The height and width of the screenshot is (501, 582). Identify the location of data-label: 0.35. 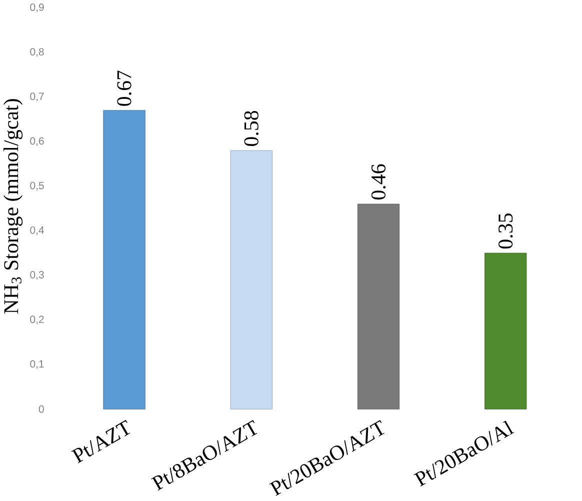
(505, 230).